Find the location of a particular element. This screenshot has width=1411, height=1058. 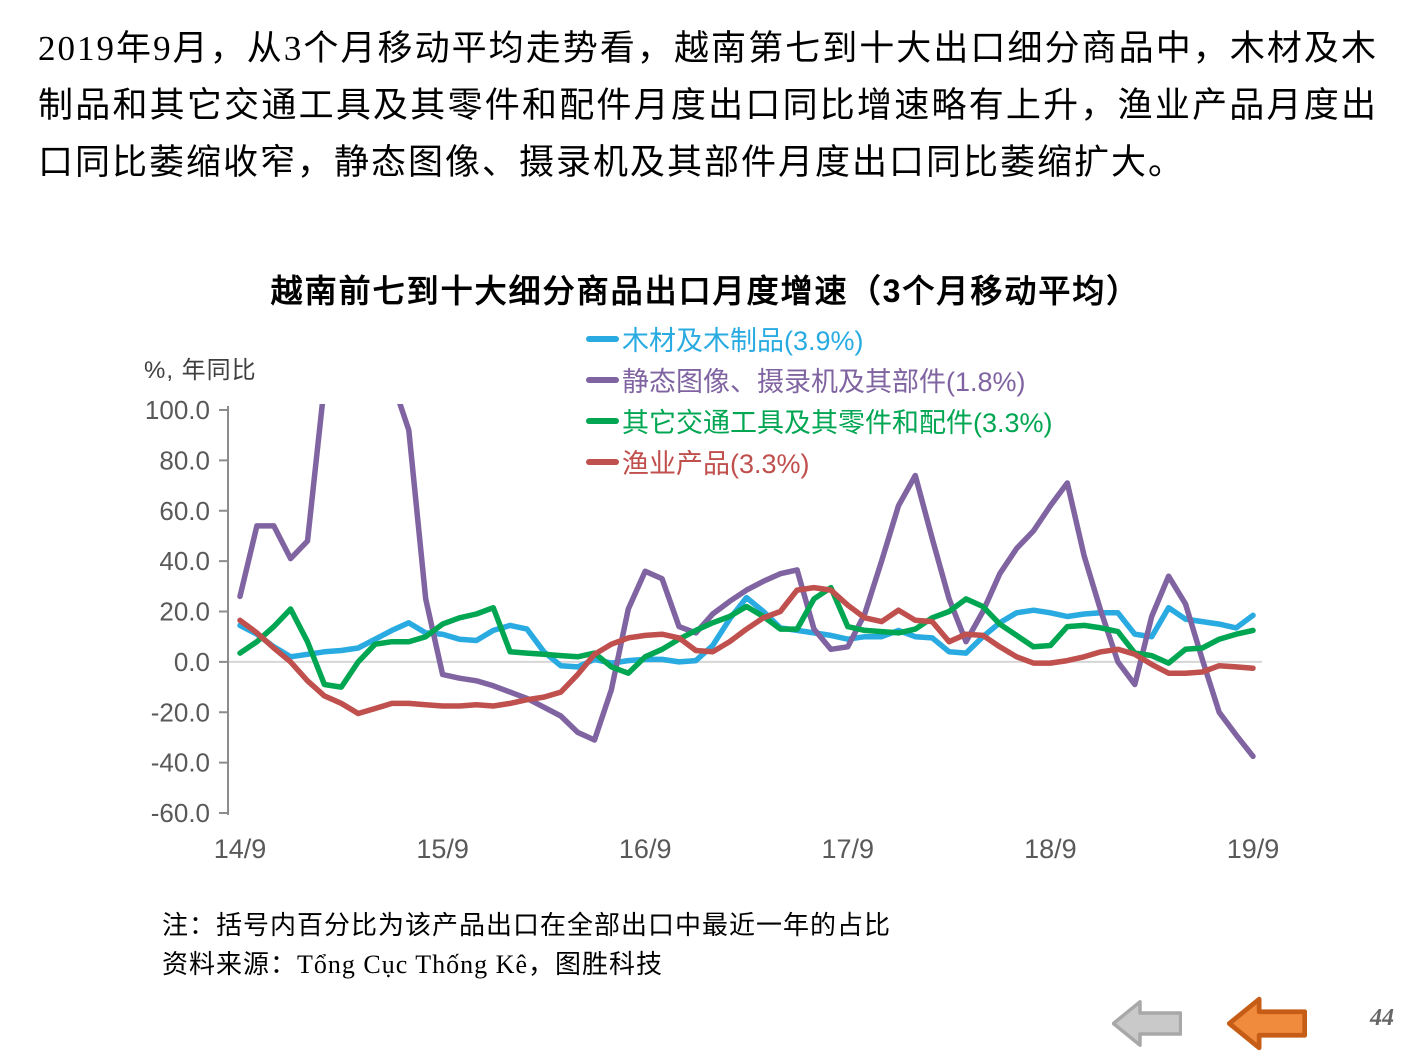

x-tick-label: 17/9 is located at coordinates (848, 849).